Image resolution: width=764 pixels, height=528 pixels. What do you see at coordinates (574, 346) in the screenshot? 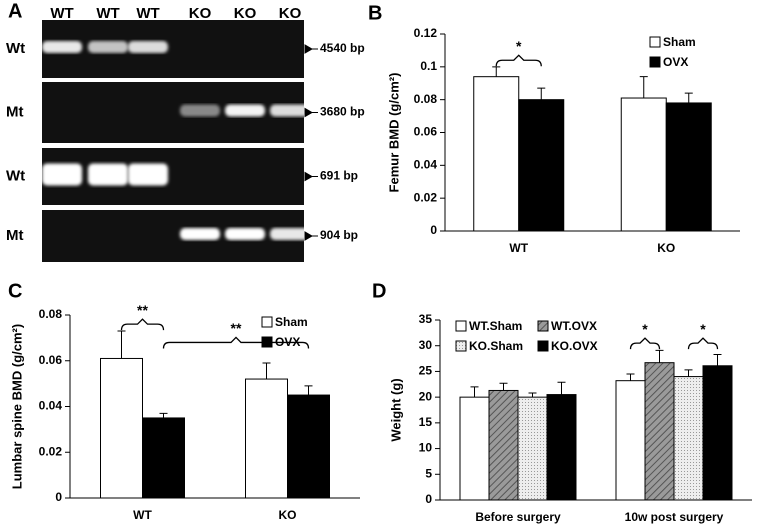
I see `legend-label: KO.OVX` at bounding box center [574, 346].